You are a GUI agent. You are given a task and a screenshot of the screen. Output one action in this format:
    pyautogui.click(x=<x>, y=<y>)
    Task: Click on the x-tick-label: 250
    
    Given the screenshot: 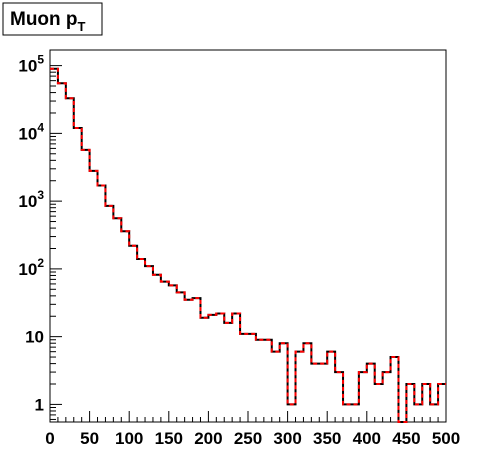 What is the action you would take?
    pyautogui.click(x=248, y=438)
    